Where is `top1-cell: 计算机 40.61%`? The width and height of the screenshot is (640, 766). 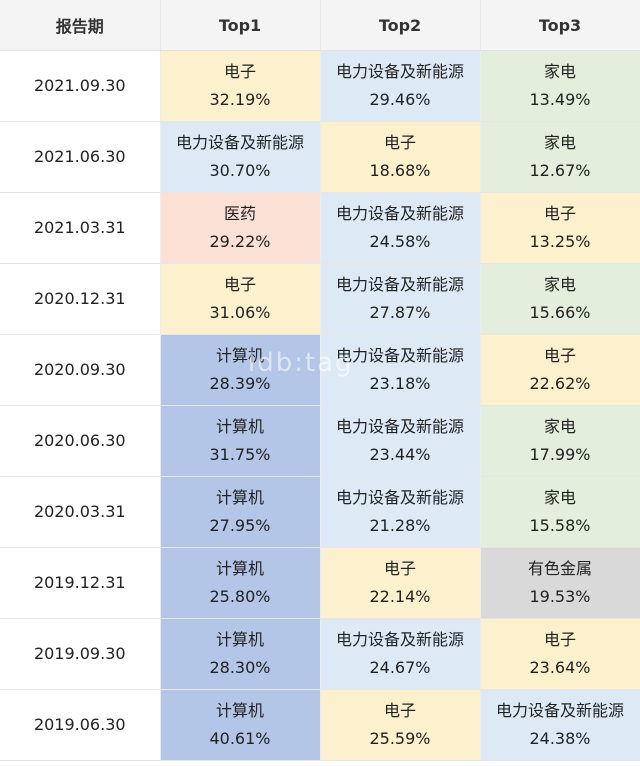 top1-cell: 计算机 40.61% is located at coordinates (240, 725).